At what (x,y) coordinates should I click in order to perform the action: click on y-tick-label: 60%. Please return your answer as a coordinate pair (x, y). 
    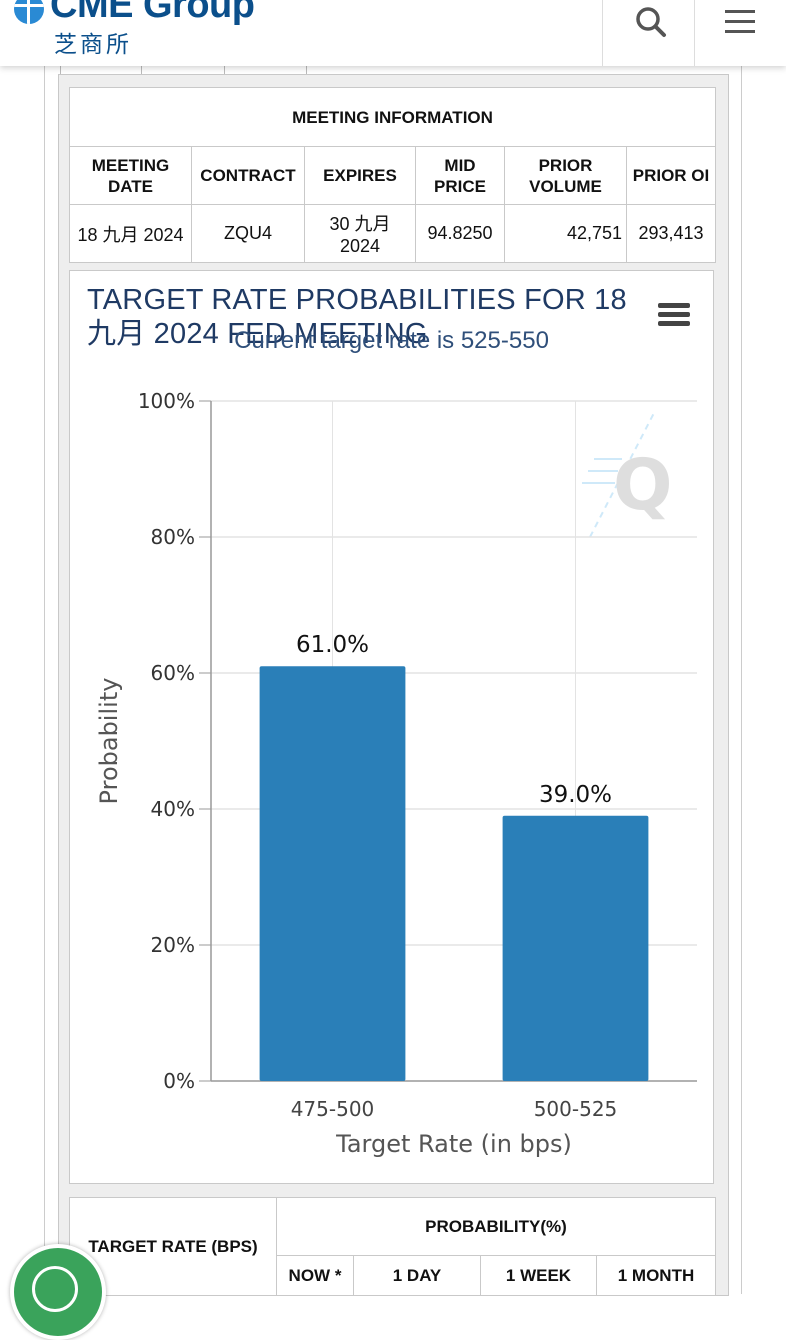
    Looking at the image, I should click on (173, 673).